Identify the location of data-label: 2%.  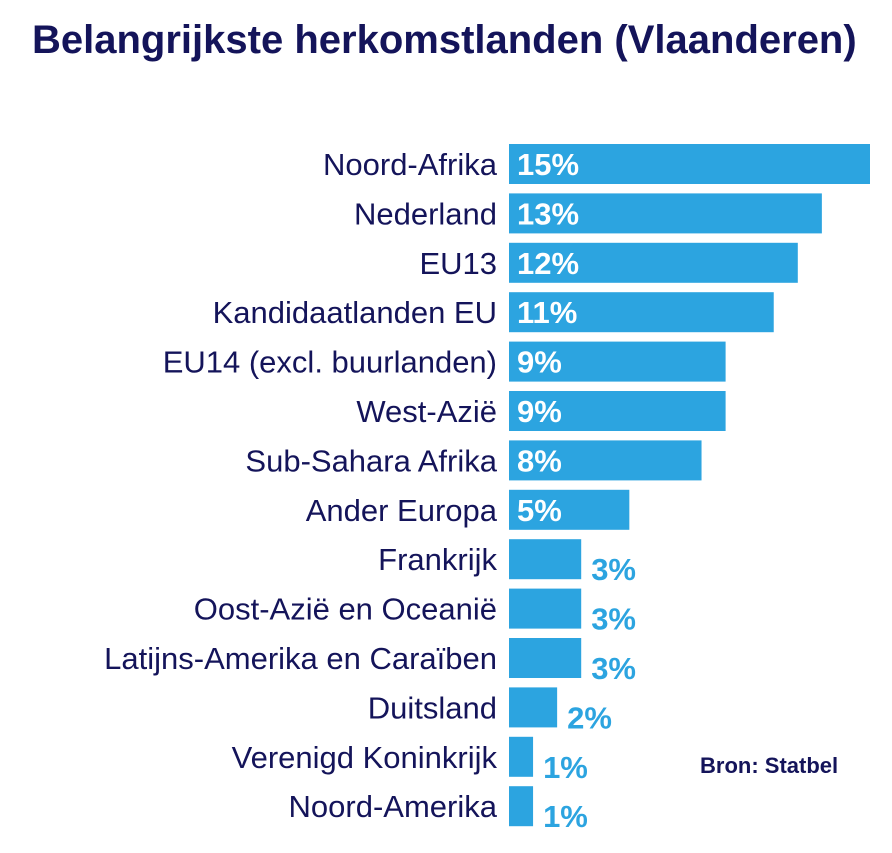
(589, 717).